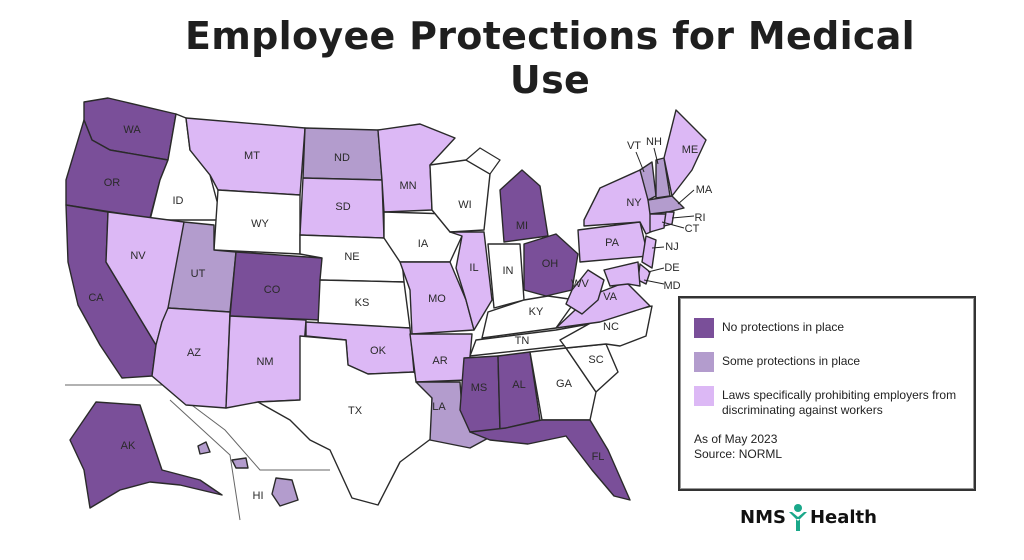 This screenshot has width=1024, height=560. I want to click on state-label-sc: SC, so click(595, 360).